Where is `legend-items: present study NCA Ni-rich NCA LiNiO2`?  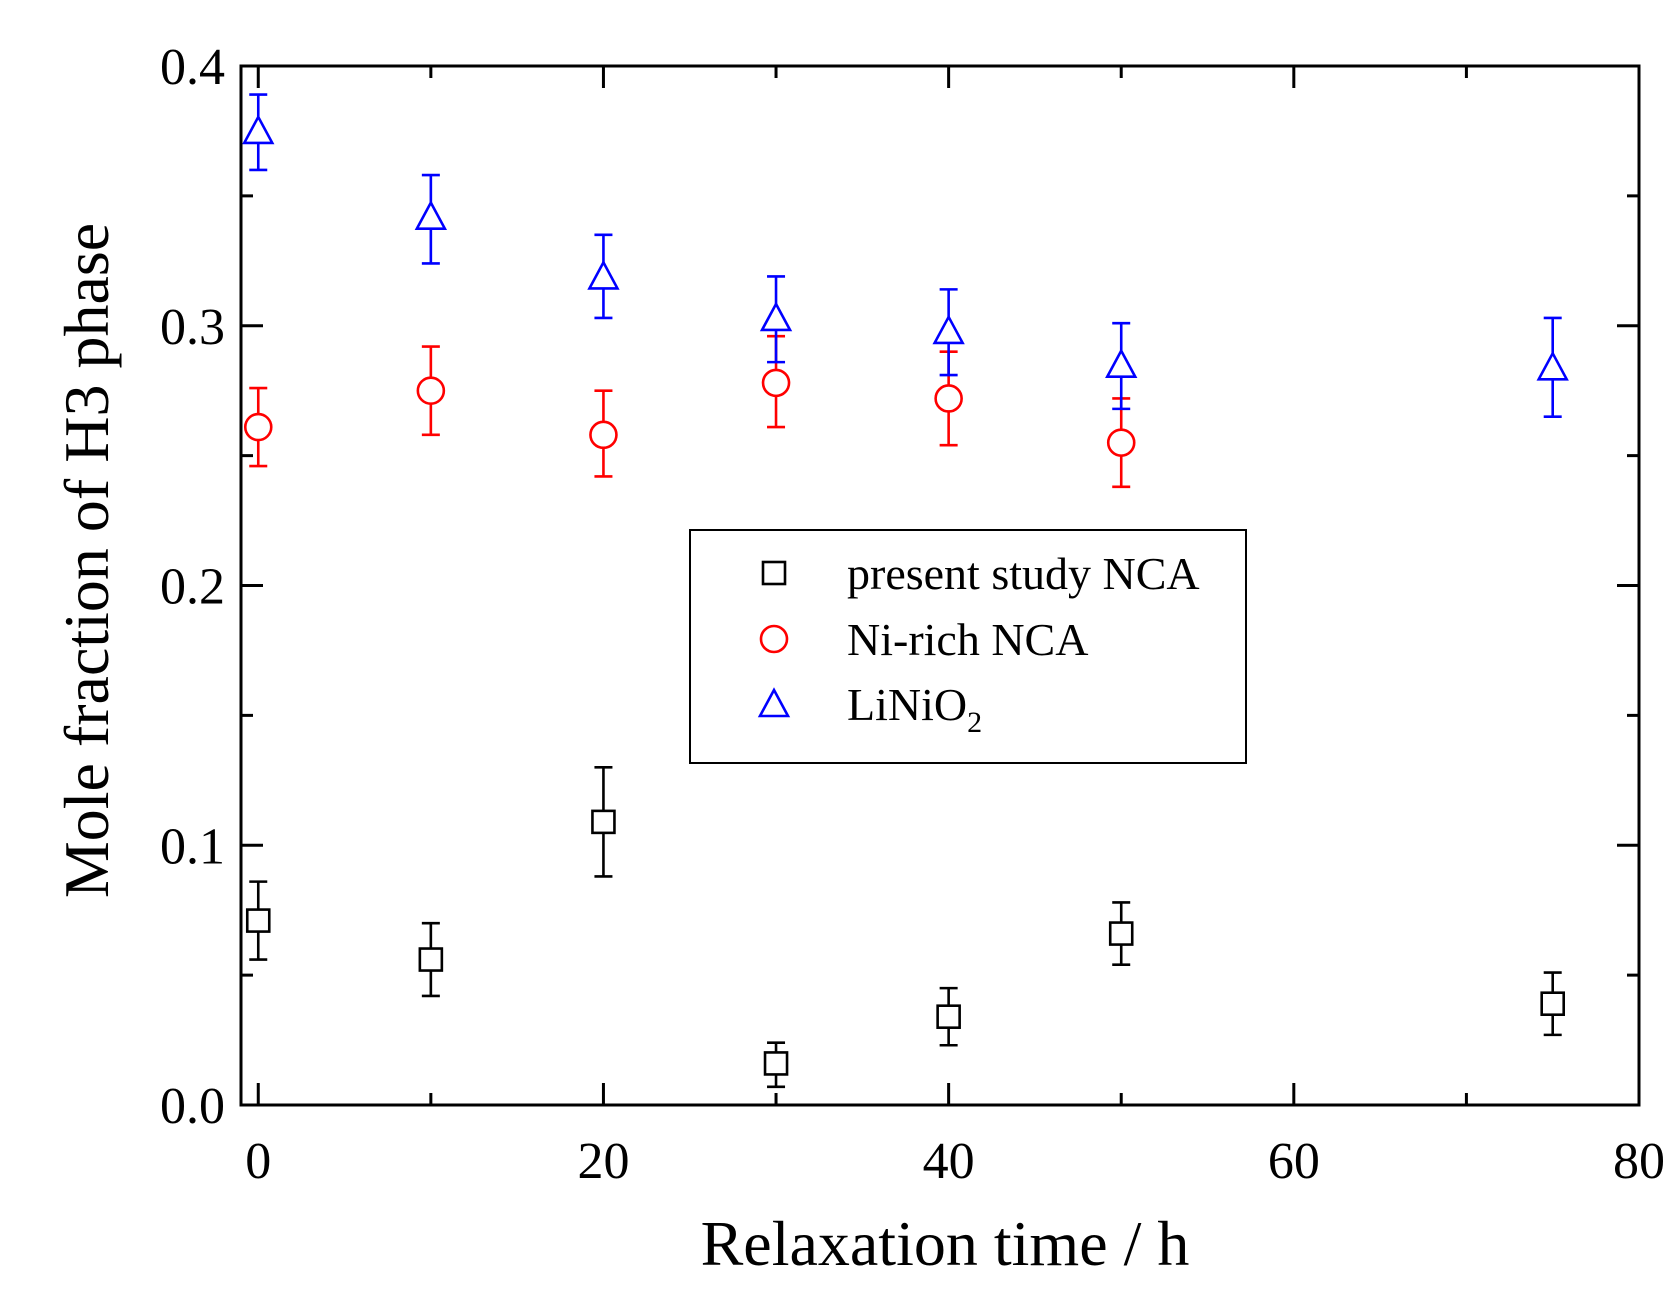 legend-items: present study NCA Ni-rich NCA LiNiO2 is located at coordinates (978, 643).